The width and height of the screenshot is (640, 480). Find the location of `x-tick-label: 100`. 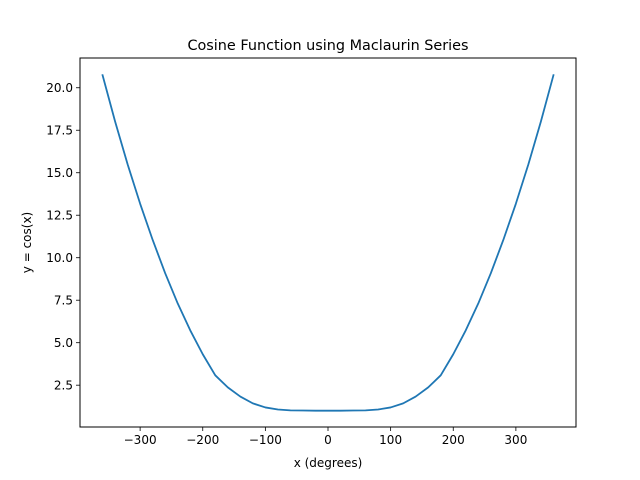

x-tick-label: 100 is located at coordinates (390, 440).